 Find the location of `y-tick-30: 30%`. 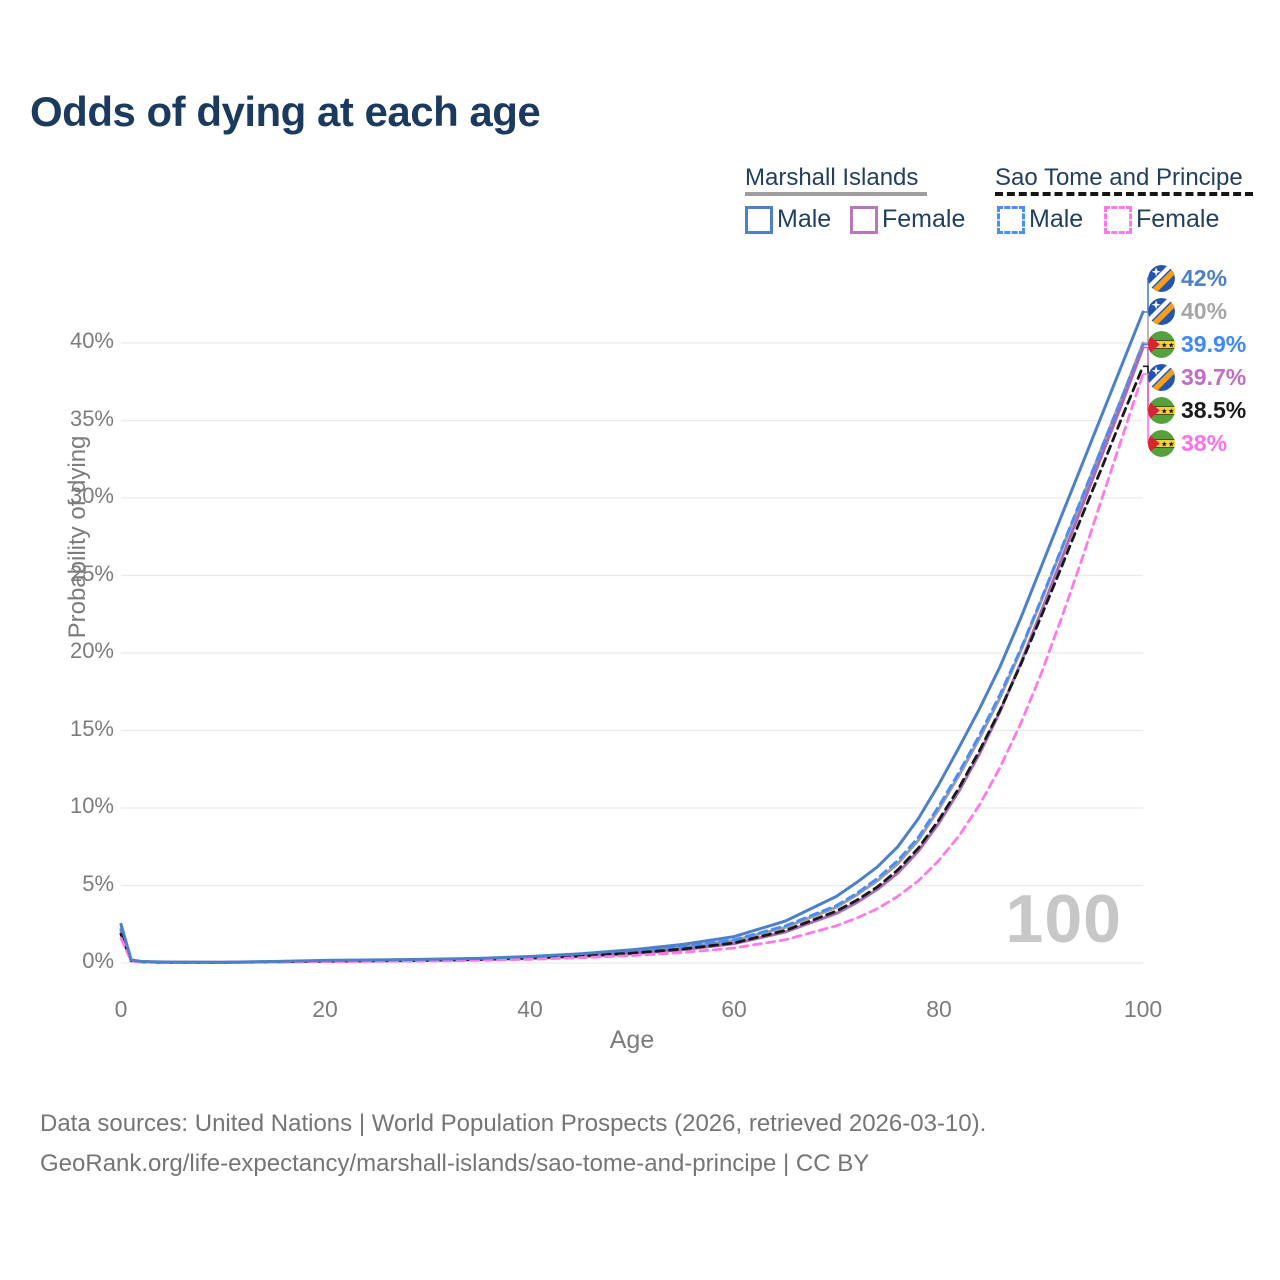

y-tick-30: 30% is located at coordinates (91, 495).